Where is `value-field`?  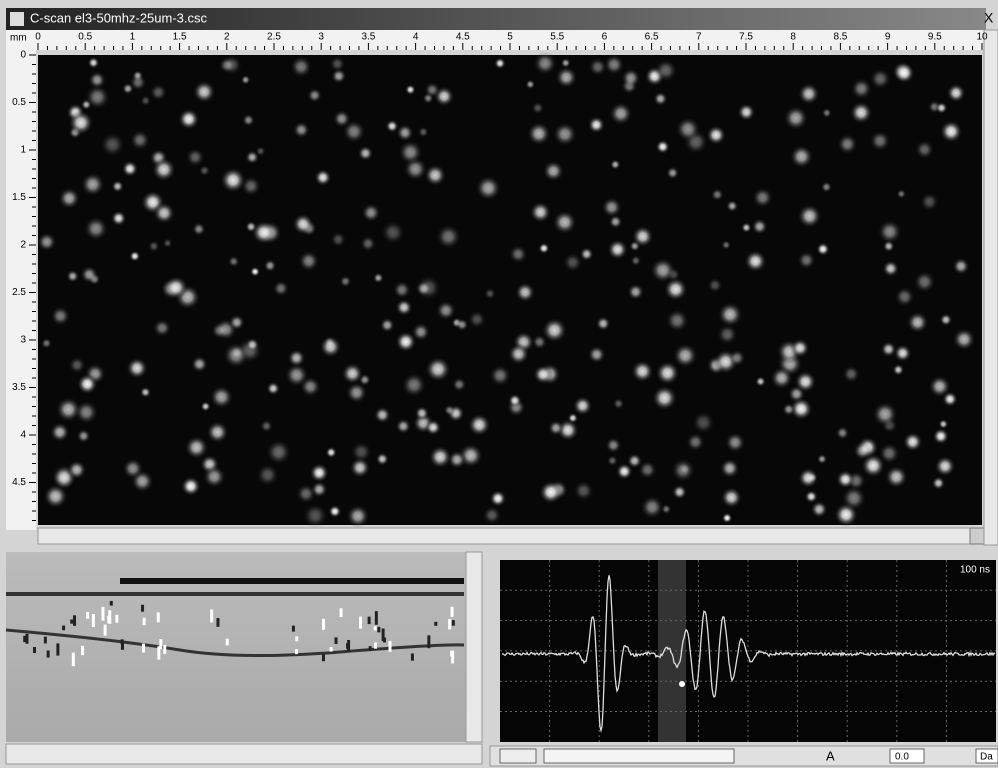 value-field is located at coordinates (907, 756).